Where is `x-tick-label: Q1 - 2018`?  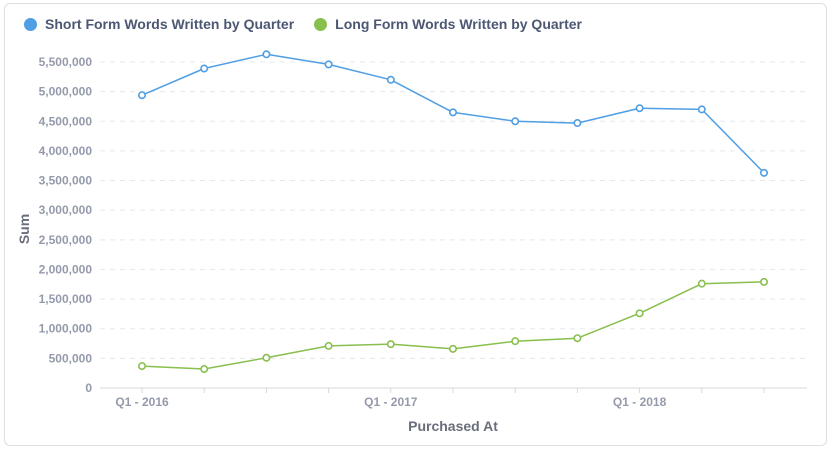 x-tick-label: Q1 - 2018 is located at coordinates (640, 402).